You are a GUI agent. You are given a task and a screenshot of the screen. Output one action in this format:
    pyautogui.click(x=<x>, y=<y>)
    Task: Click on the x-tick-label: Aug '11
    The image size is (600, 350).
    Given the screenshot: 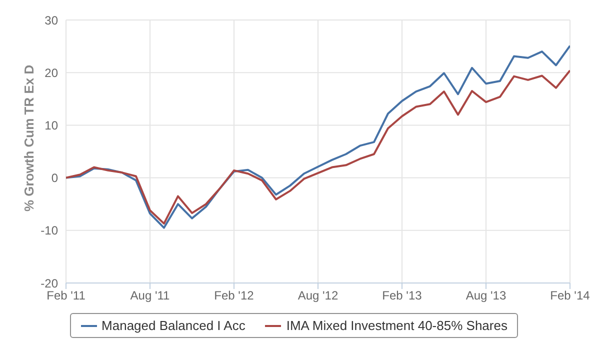 What is the action you would take?
    pyautogui.click(x=150, y=295)
    